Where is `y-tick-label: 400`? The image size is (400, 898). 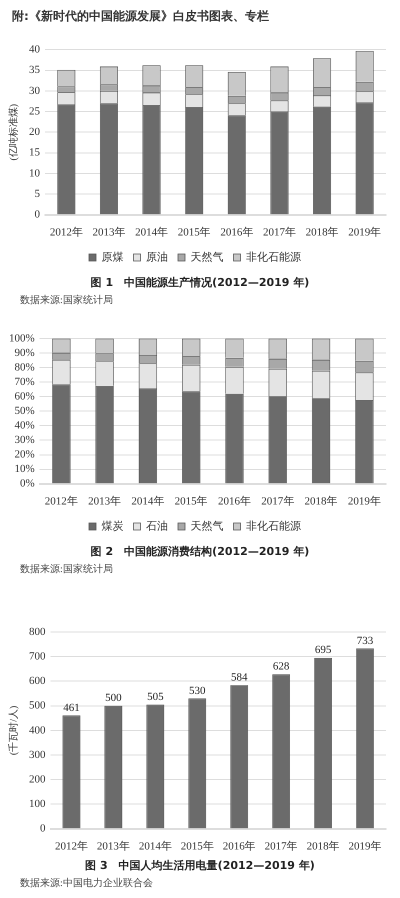 y-tick-label: 400 is located at coordinates (37, 730).